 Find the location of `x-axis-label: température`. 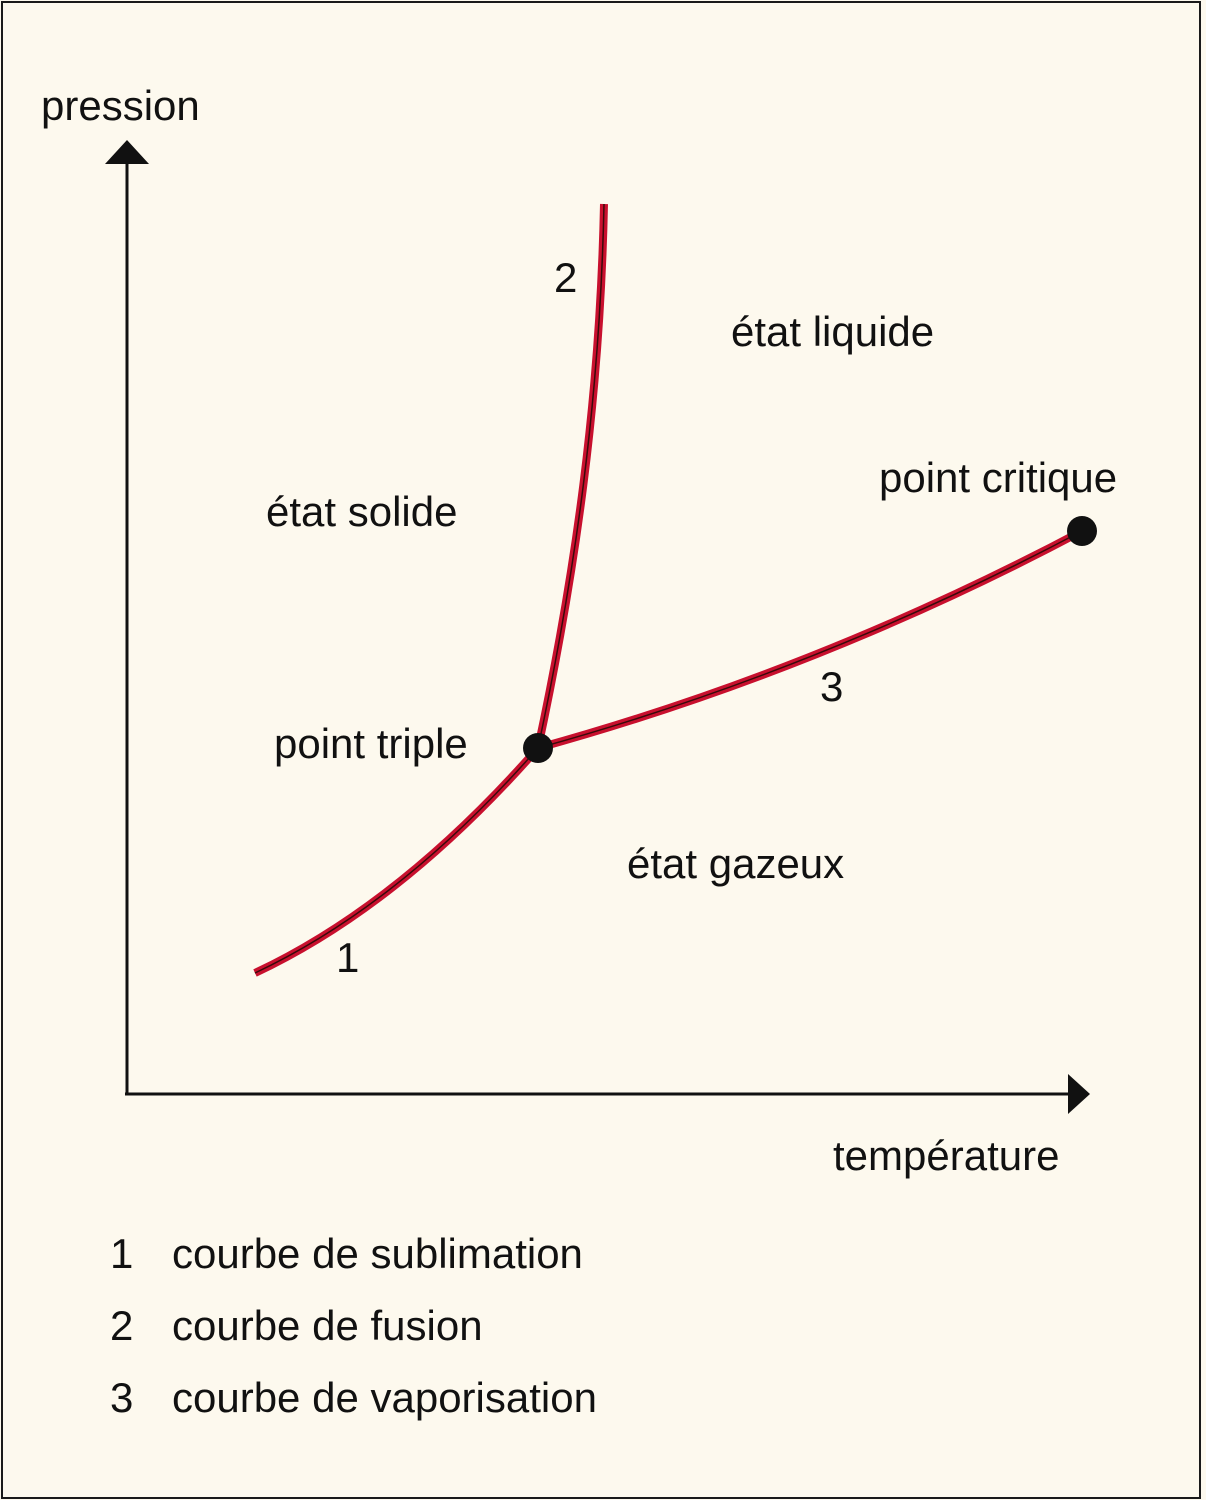

x-axis-label: température is located at coordinates (946, 1155).